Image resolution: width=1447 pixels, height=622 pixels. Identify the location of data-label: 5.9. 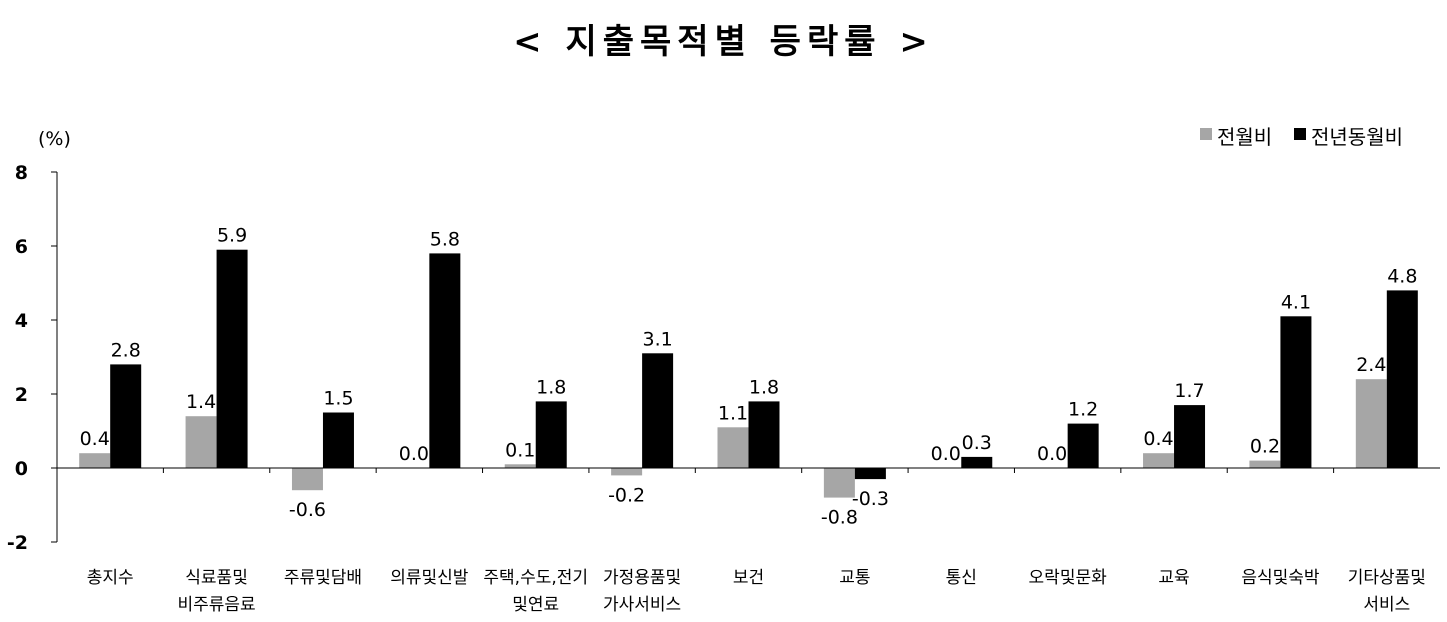
(232, 236).